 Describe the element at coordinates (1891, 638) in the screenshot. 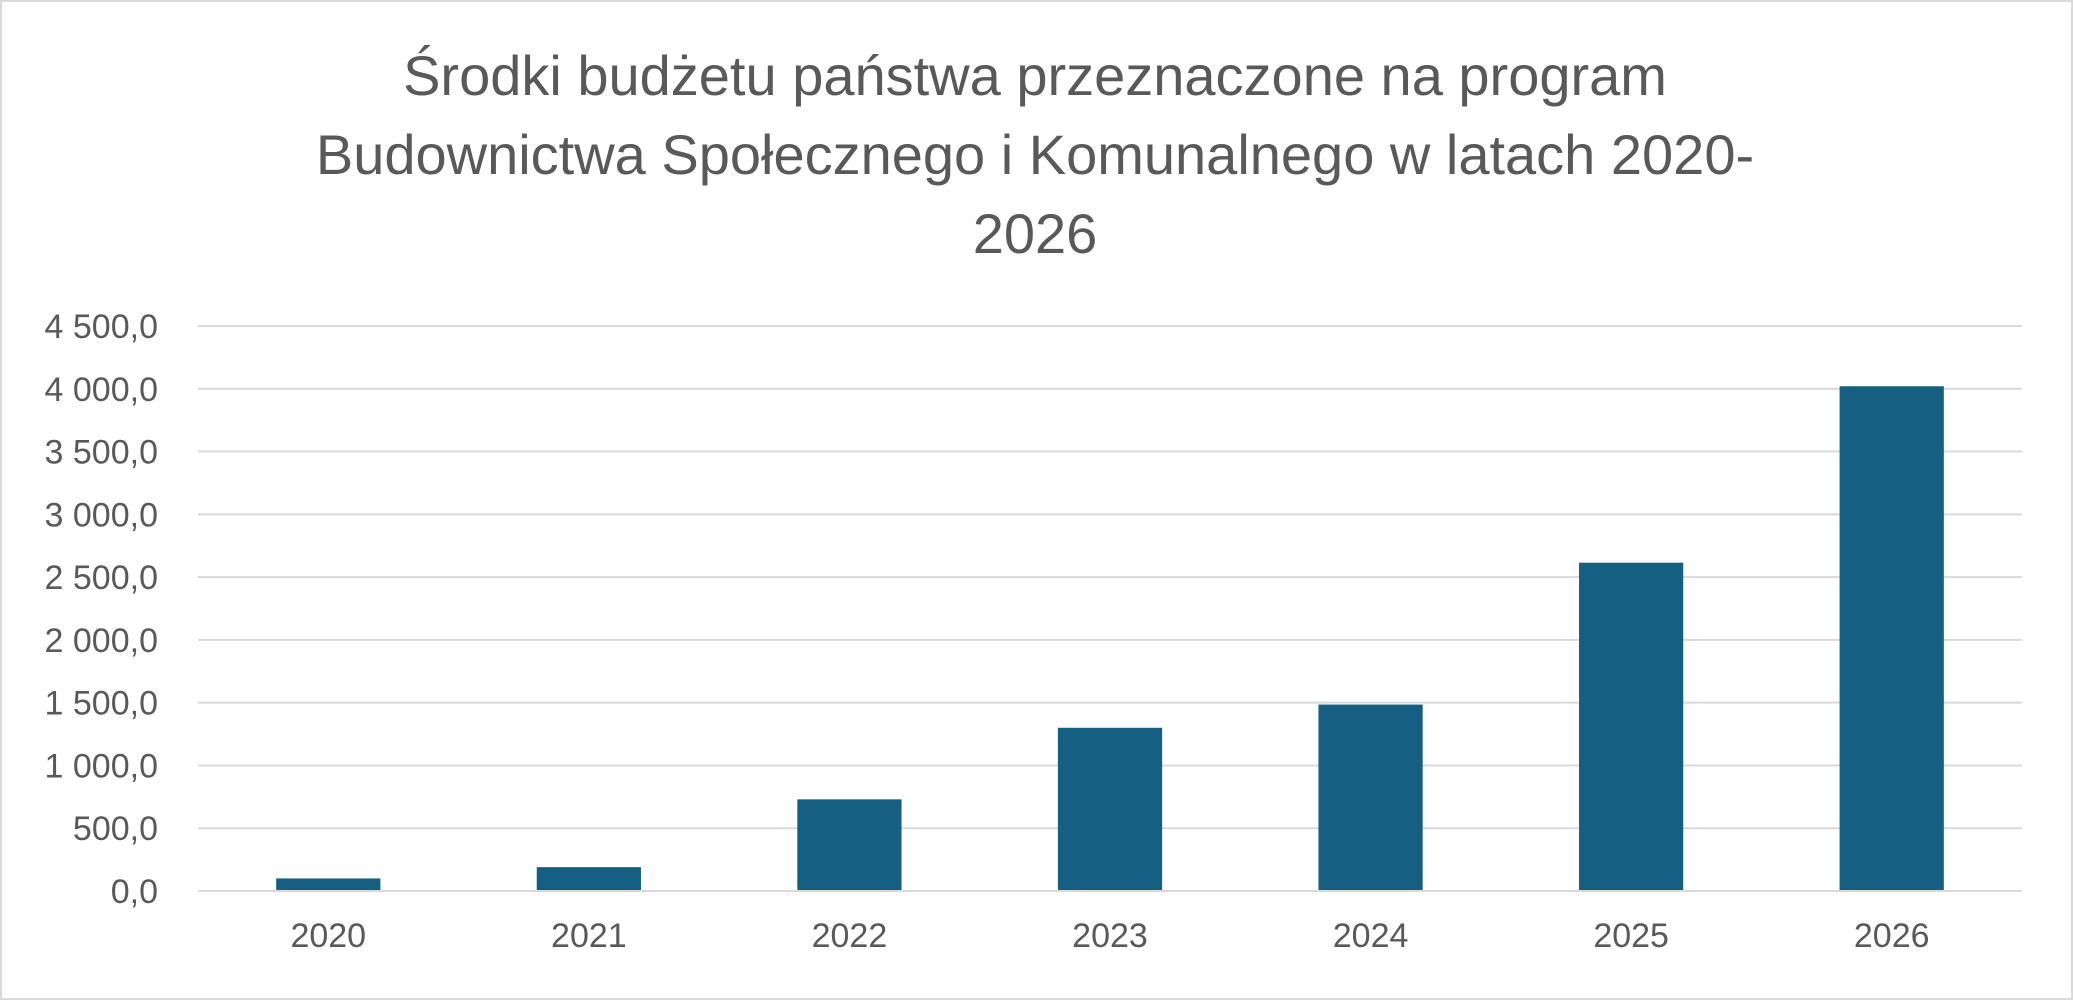

I see `bar-2026` at that location.